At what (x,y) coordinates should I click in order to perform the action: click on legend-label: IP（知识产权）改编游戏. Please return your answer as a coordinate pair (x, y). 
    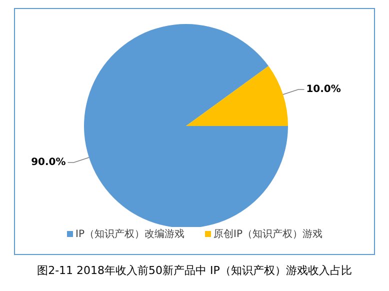
    Looking at the image, I should click on (130, 234).